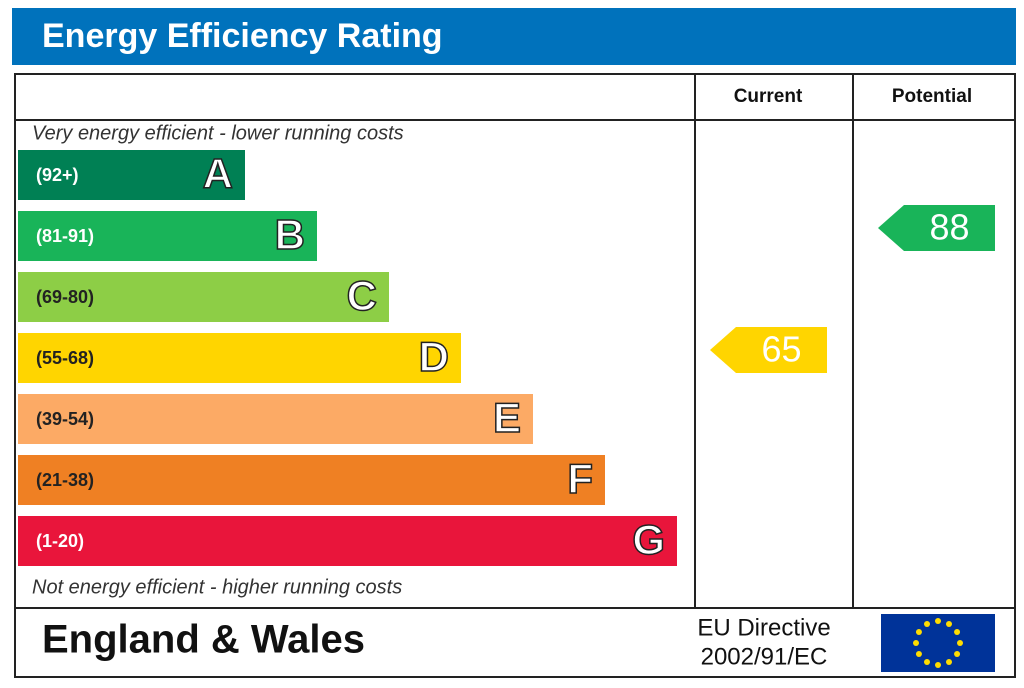 The image size is (1024, 688). I want to click on title: Energy Efficiency Rating, so click(242, 36).